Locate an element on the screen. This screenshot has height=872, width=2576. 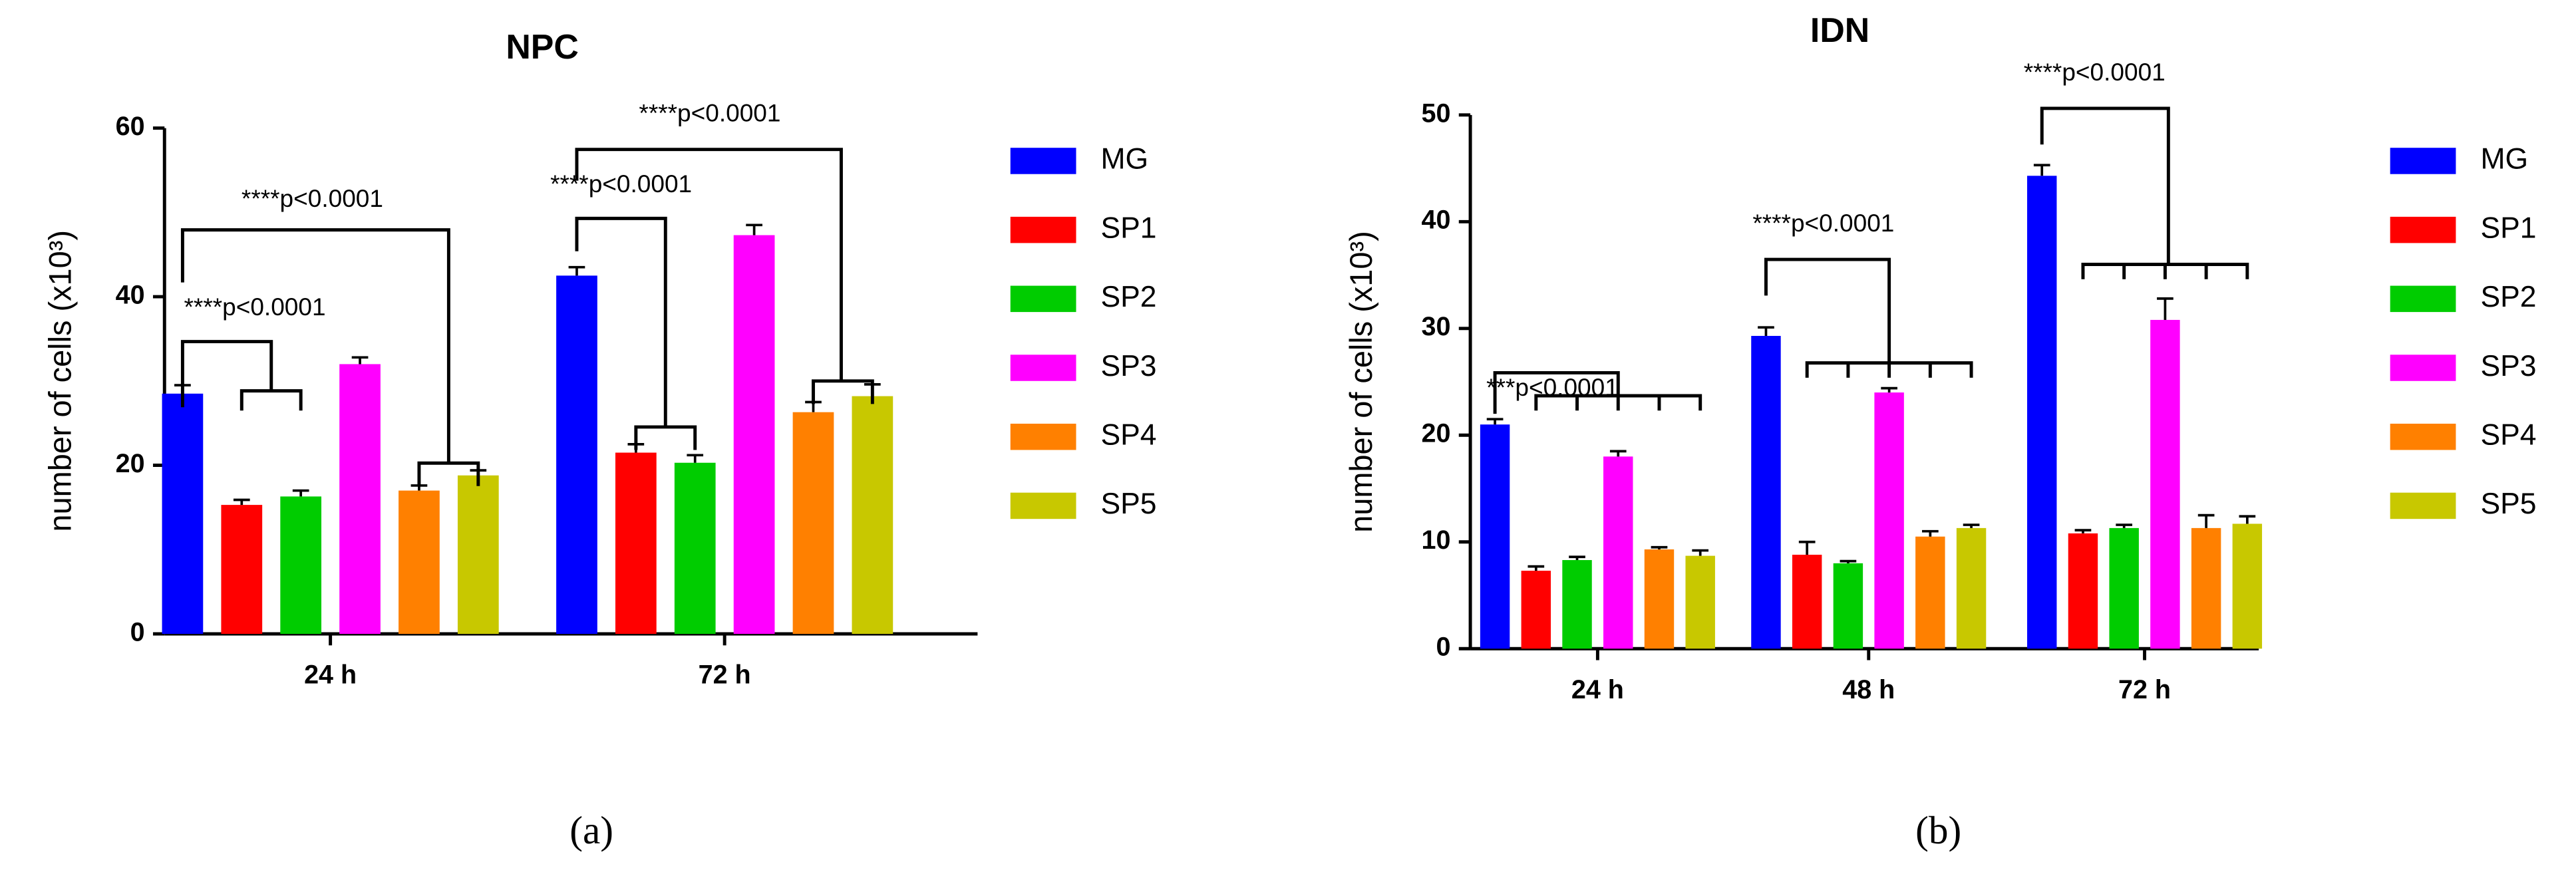
legend-label: SP2 is located at coordinates (2508, 297).